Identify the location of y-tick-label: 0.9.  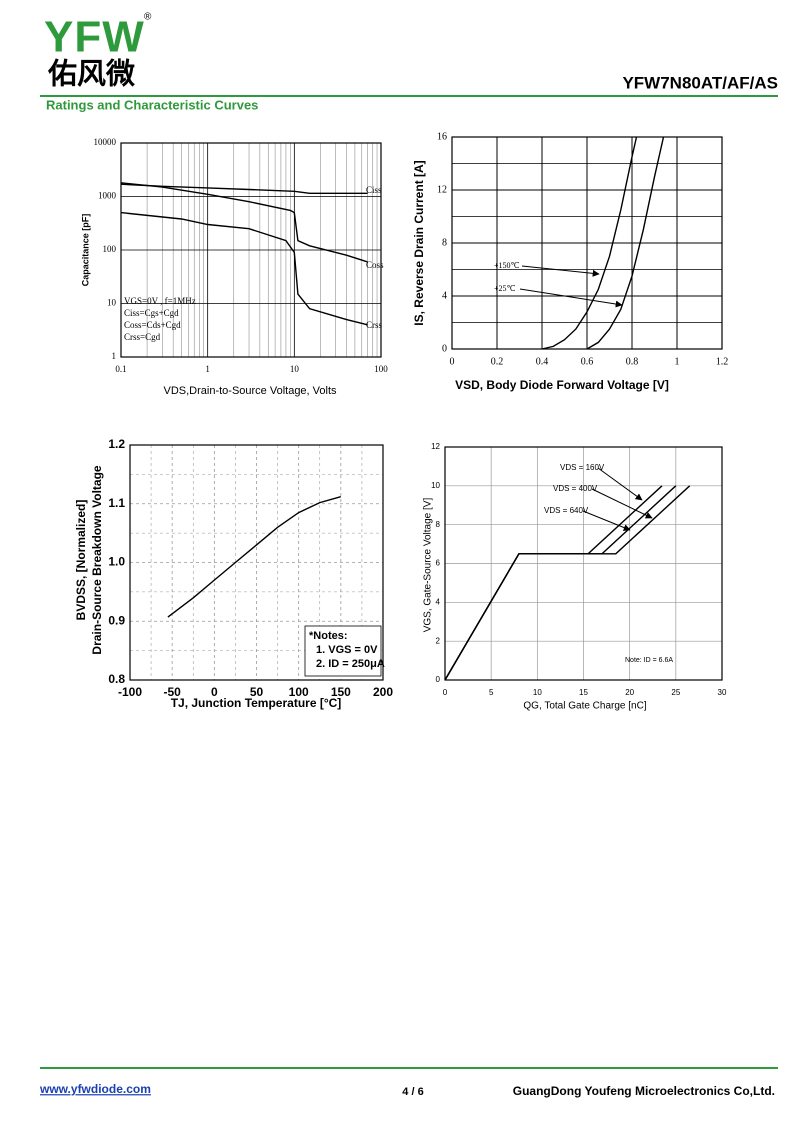
(116, 620).